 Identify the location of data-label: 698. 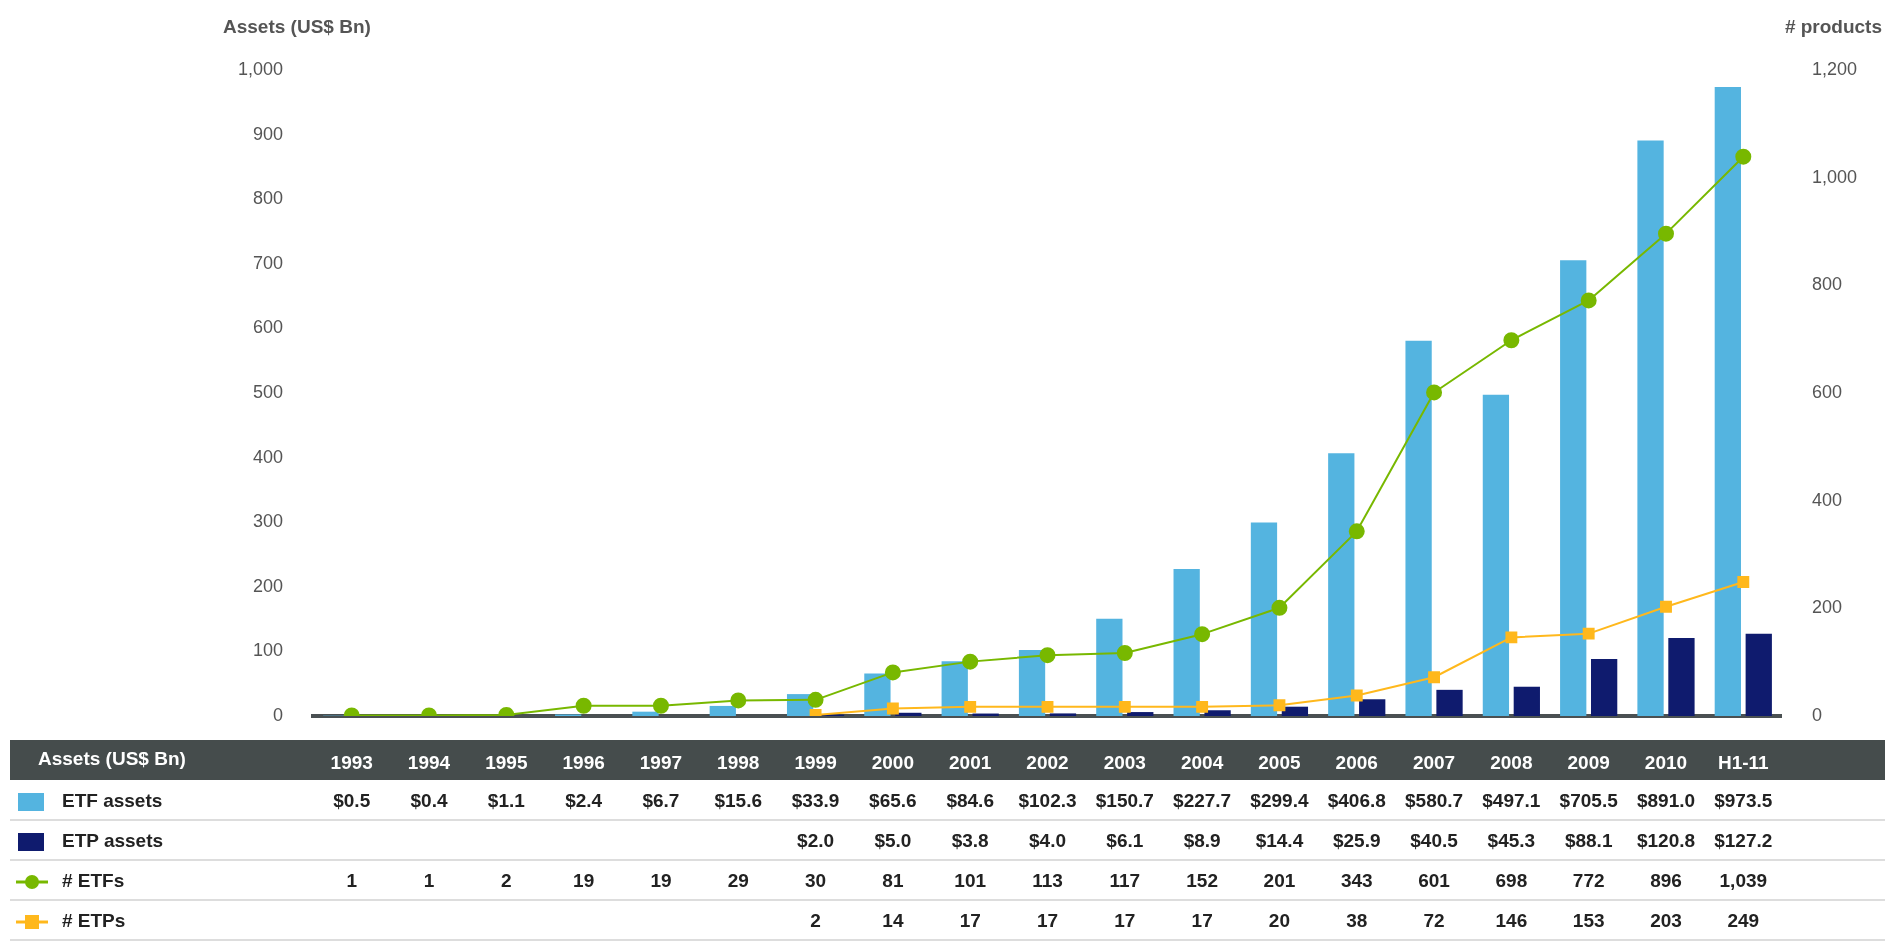
(1511, 881).